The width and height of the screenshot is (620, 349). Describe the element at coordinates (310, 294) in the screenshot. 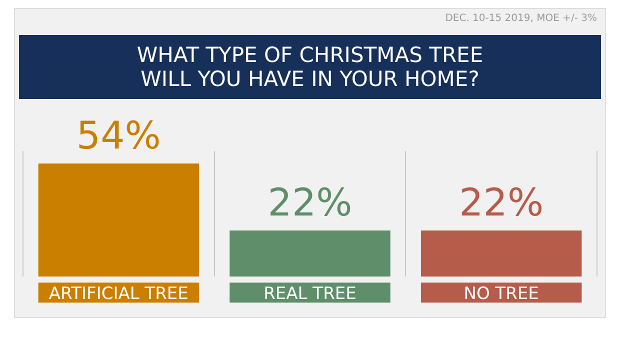

I see `x-tick-label: REAL TREE` at that location.